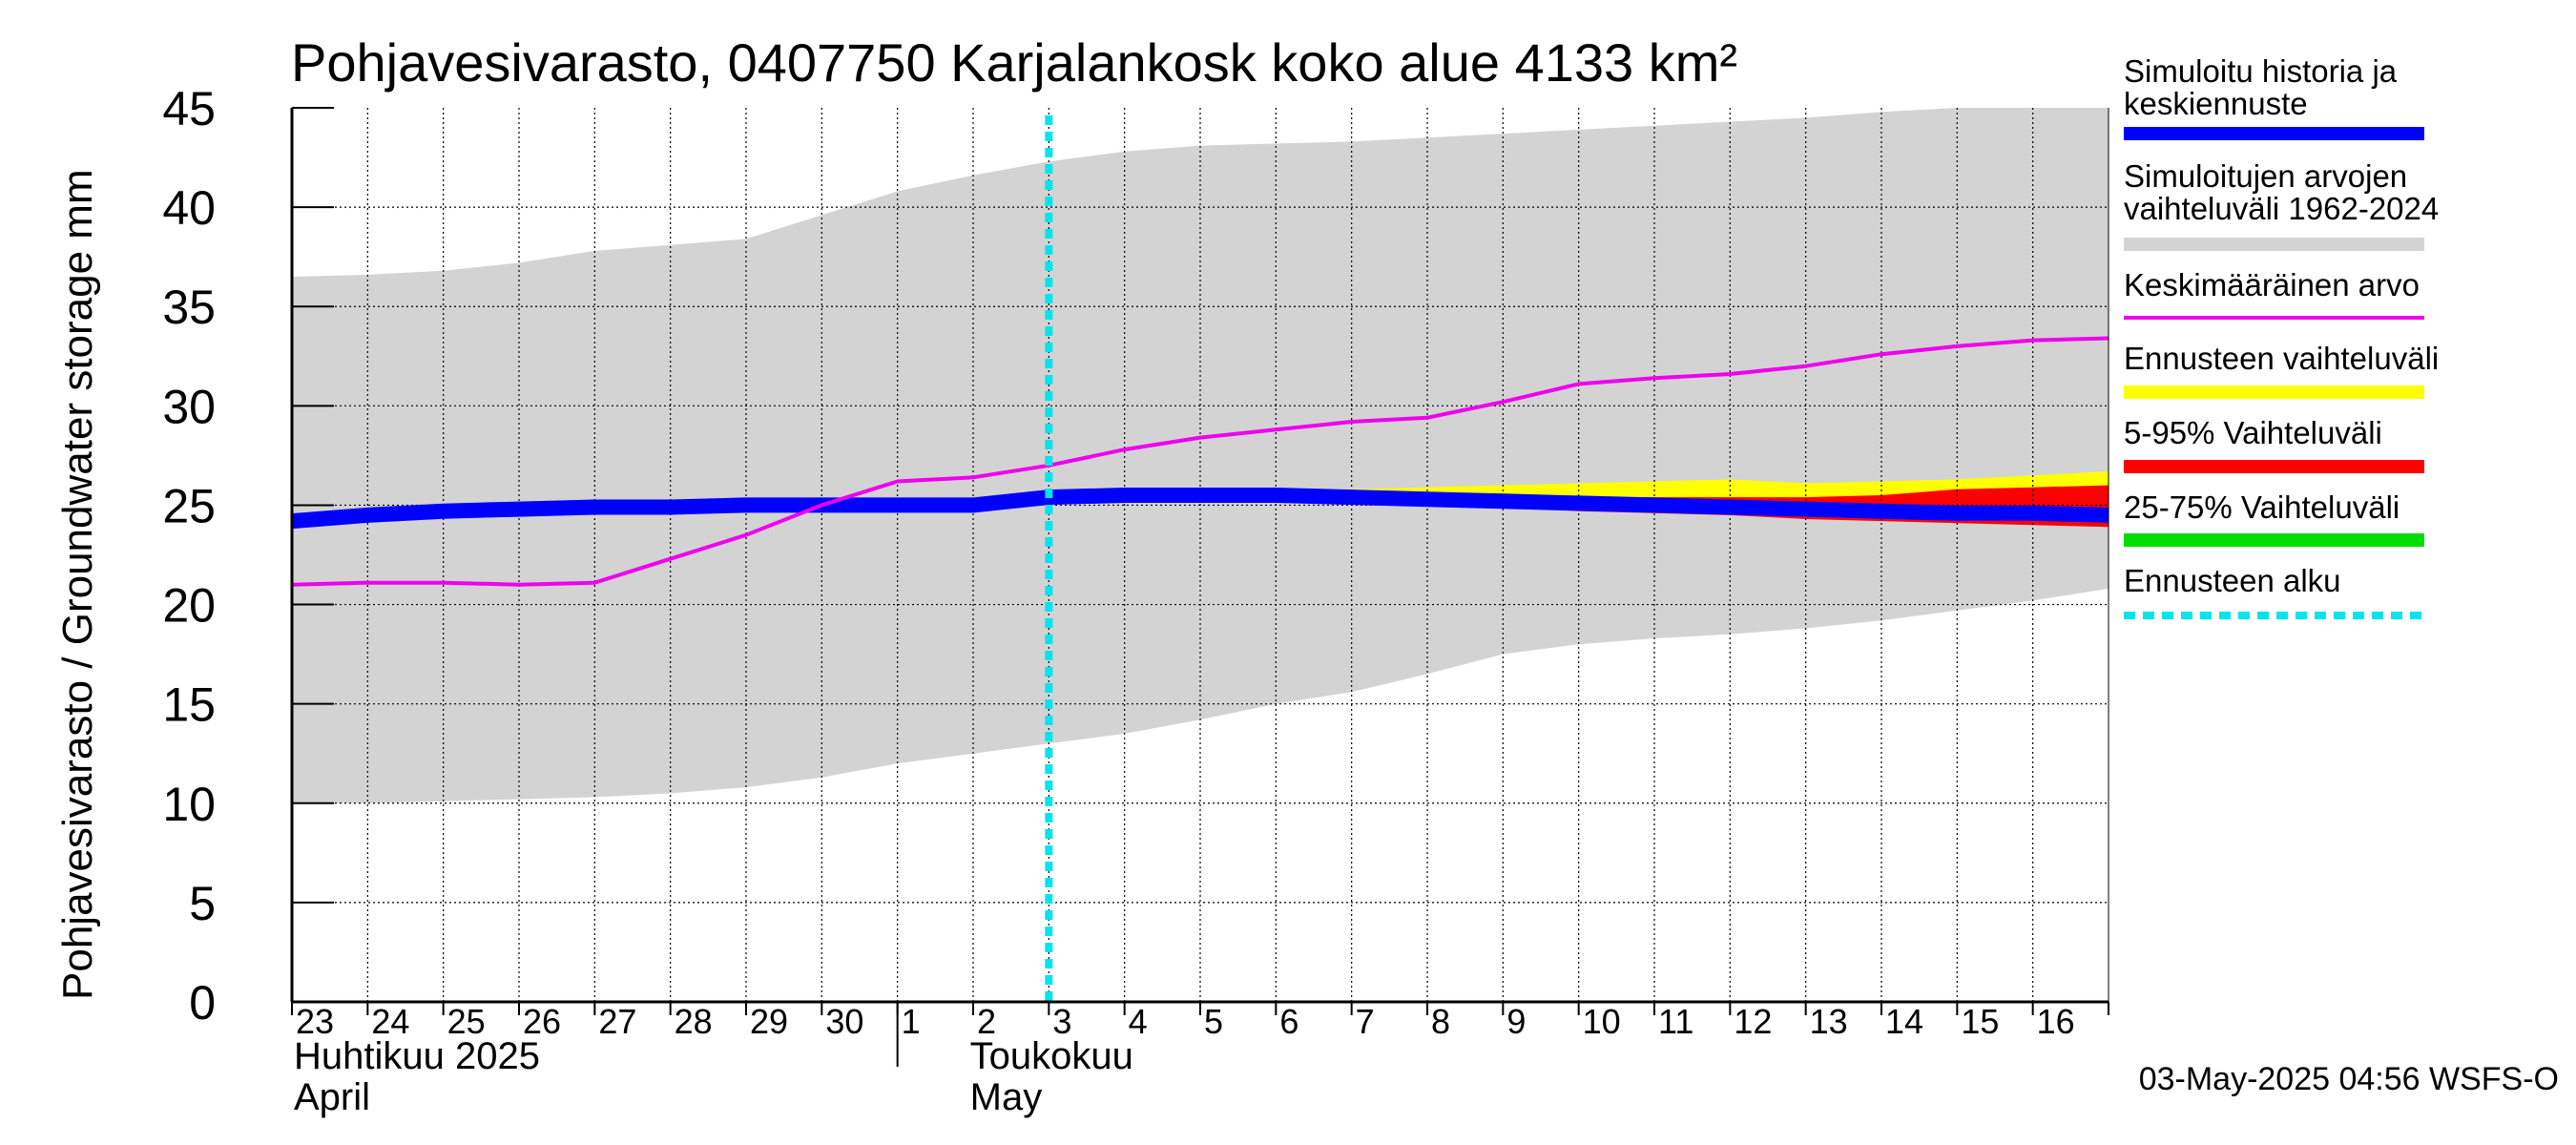 The height and width of the screenshot is (1145, 2576). Describe the element at coordinates (1200, 509) in the screenshot. I see `series-simuloitu-historia-ja-keskiennuste` at that location.